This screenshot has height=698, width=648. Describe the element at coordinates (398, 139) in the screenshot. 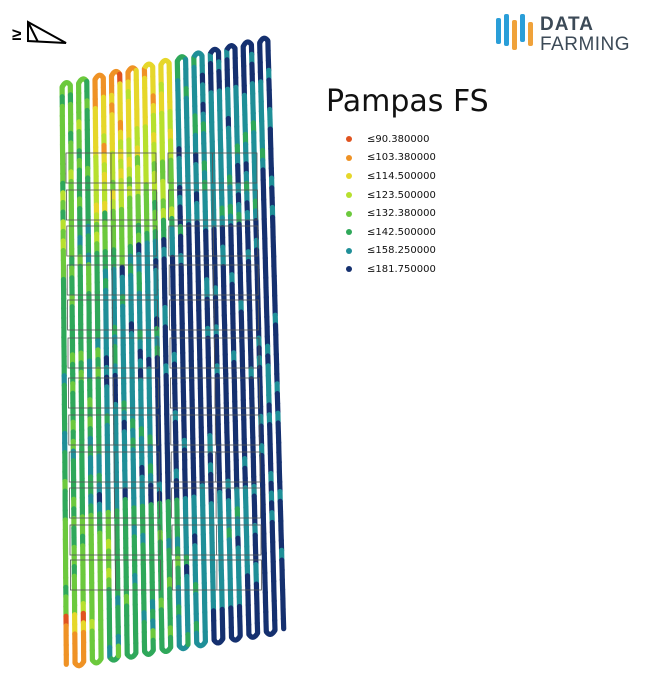

I see `legend-label: ≤90.380000` at that location.